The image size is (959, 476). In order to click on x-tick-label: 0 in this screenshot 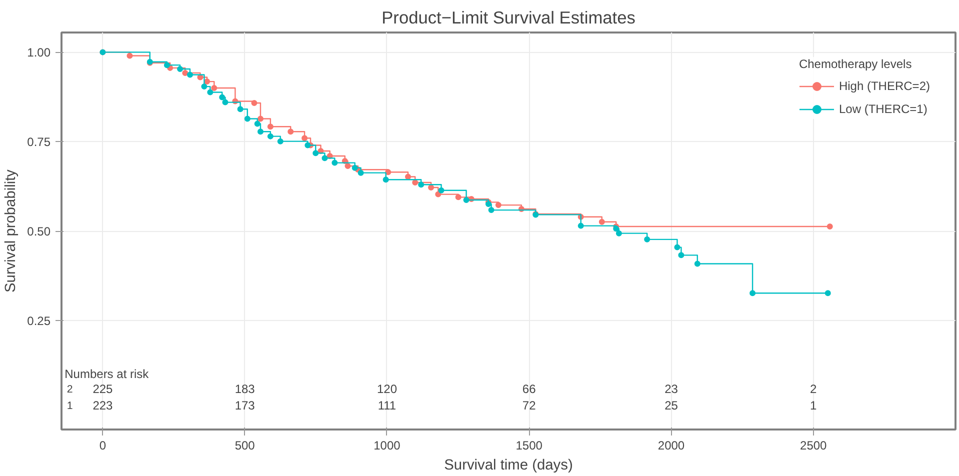, I will do `click(102, 445)`.